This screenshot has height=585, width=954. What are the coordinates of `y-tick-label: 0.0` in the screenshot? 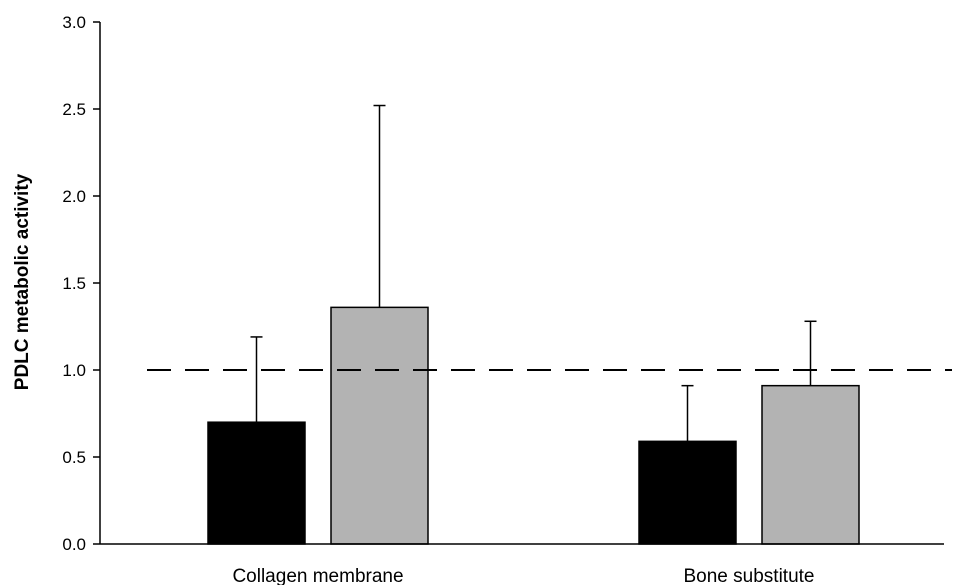 It's located at (74, 544).